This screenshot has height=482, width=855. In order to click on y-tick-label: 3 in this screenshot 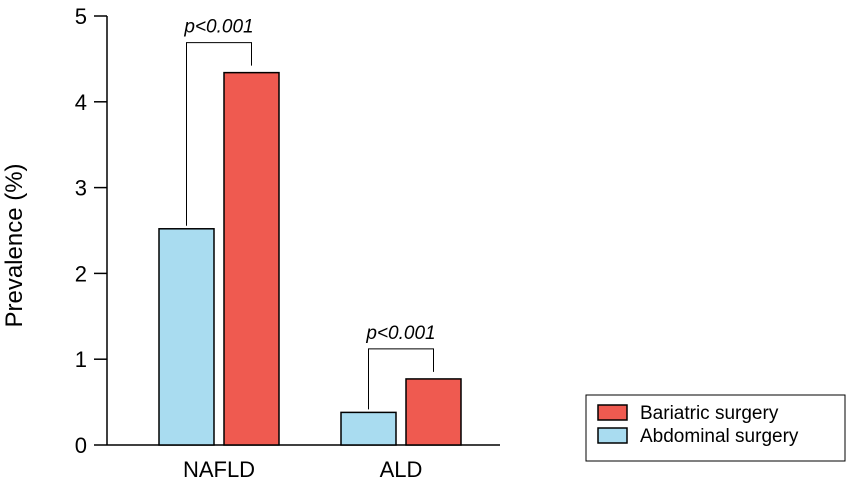, I will do `click(81, 188)`.